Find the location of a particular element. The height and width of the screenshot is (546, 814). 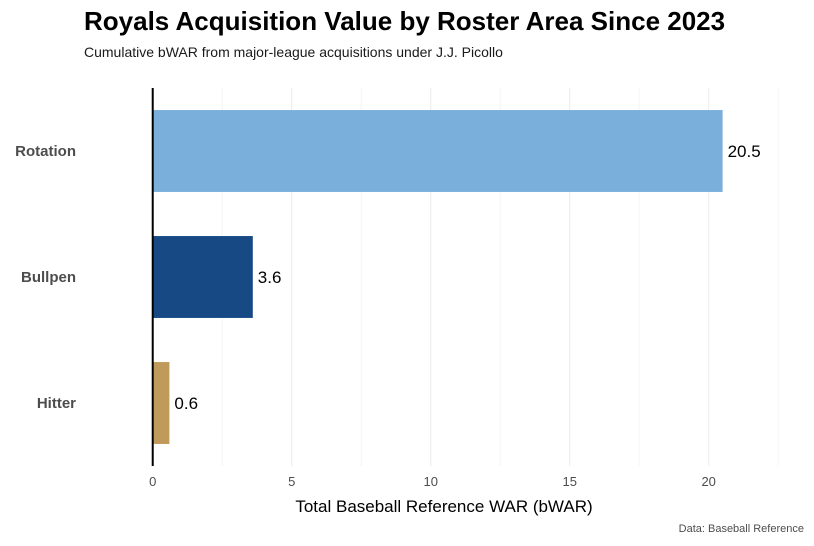

value-label-rotation: 20.5 is located at coordinates (744, 151).